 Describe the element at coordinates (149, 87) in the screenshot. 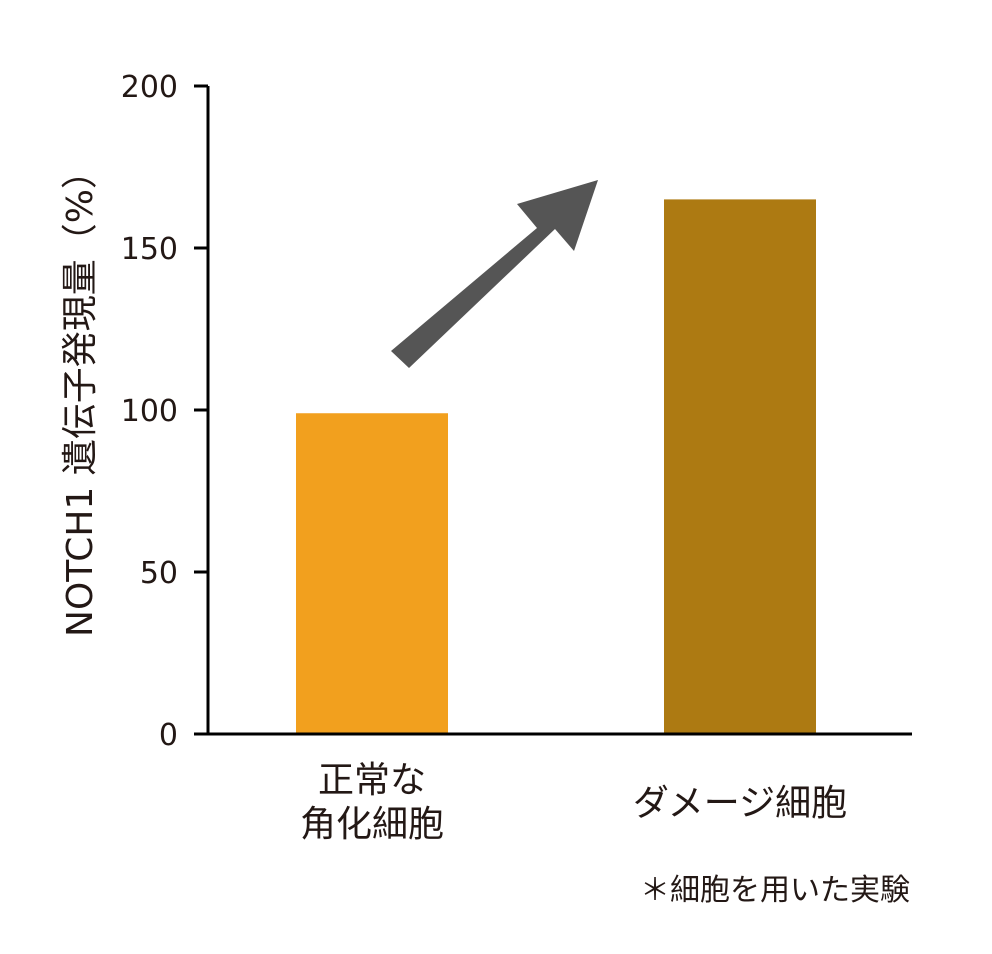

I see `y-tick-label: 200` at that location.